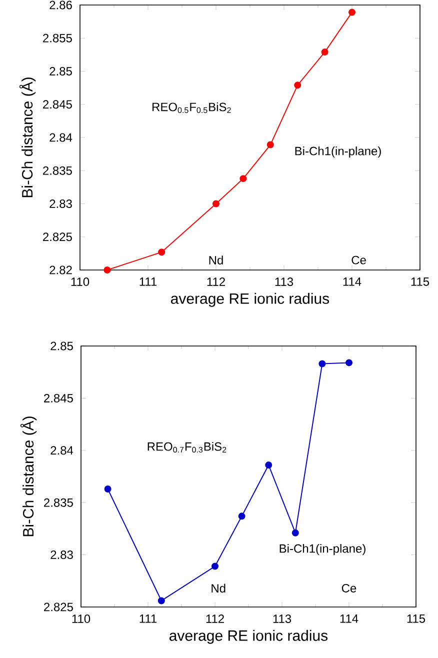  What do you see at coordinates (57, 38) in the screenshot?
I see `y-tick-label: 2.855` at bounding box center [57, 38].